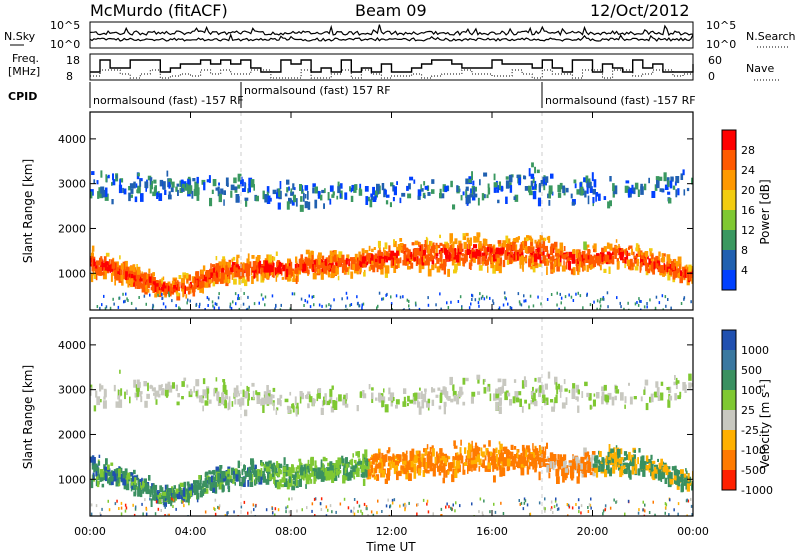 Image resolution: width=800 pixels, height=554 pixels. What do you see at coordinates (72, 434) in the screenshot?
I see `y-tick-label: 2000` at bounding box center [72, 434].